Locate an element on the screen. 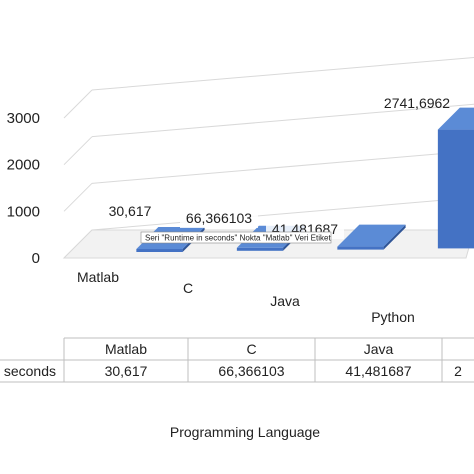 This screenshot has width=474, height=474. bar-side is located at coordinates (394, 237).